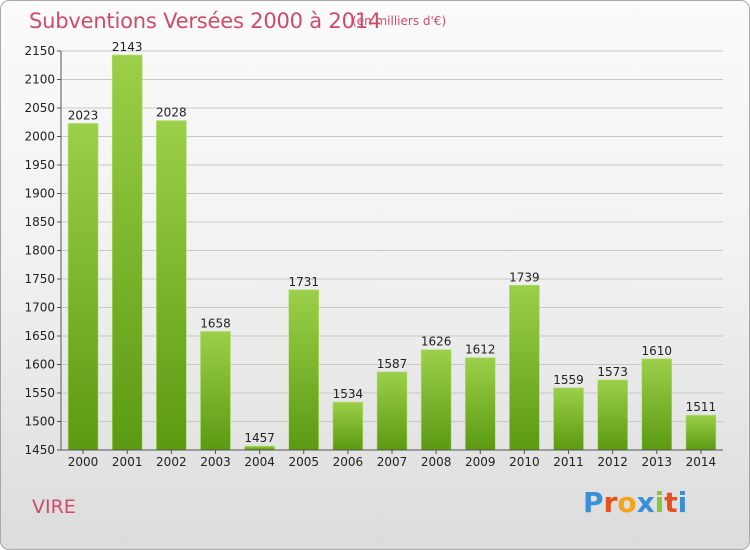 The height and width of the screenshot is (550, 750). I want to click on bar-2013, so click(657, 404).